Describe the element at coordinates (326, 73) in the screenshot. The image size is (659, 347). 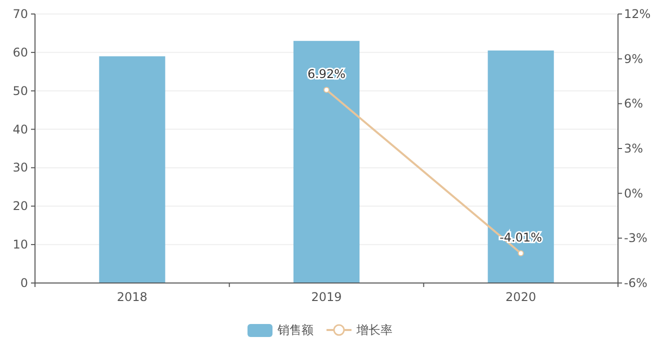
I see `data-label: 6.92%` at that location.